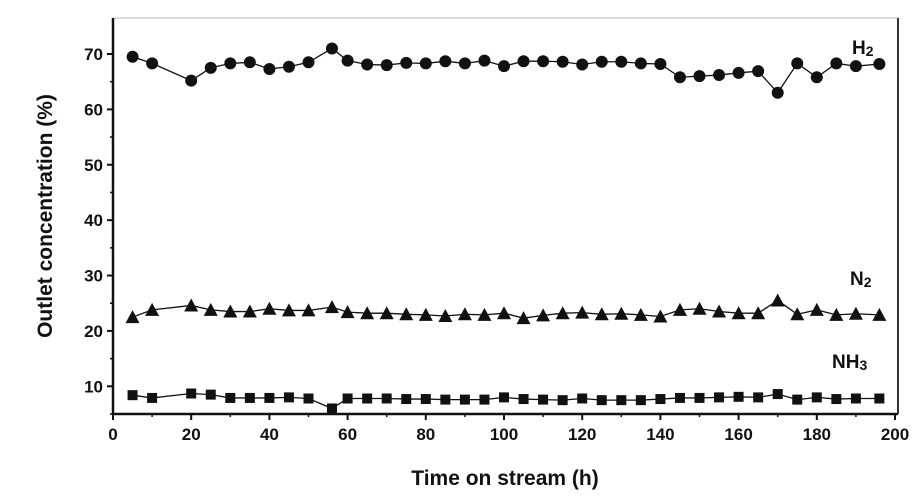  What do you see at coordinates (191, 434) in the screenshot?
I see `x-tick-label: 20` at bounding box center [191, 434].